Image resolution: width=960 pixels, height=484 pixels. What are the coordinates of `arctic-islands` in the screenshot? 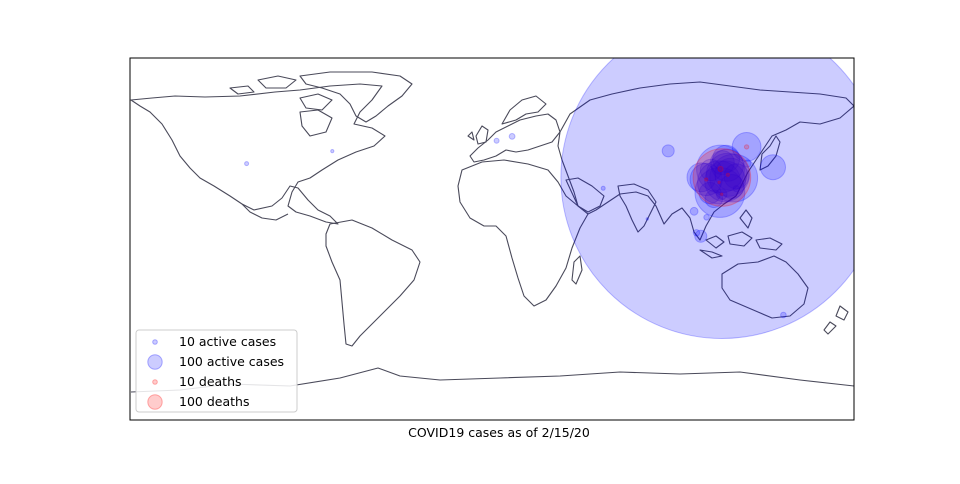 It's located at (281, 93).